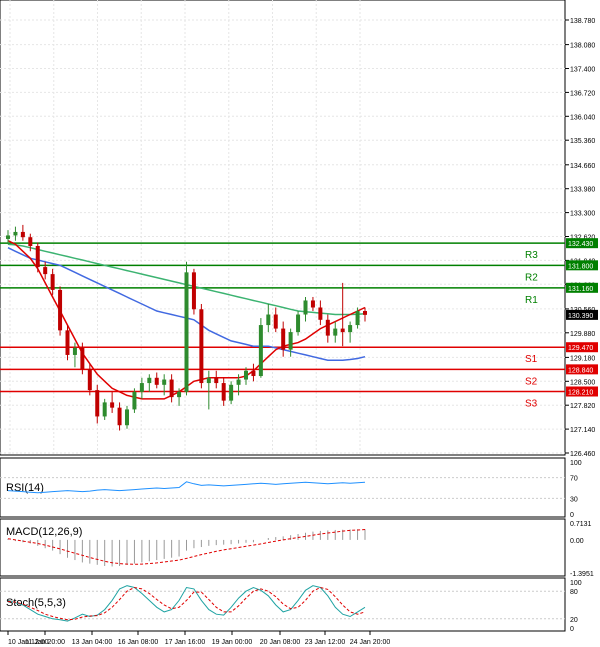 Image resolution: width=600 pixels, height=647 pixels. I want to click on time-tick-label: 13 Jan 04:00, so click(92, 642).